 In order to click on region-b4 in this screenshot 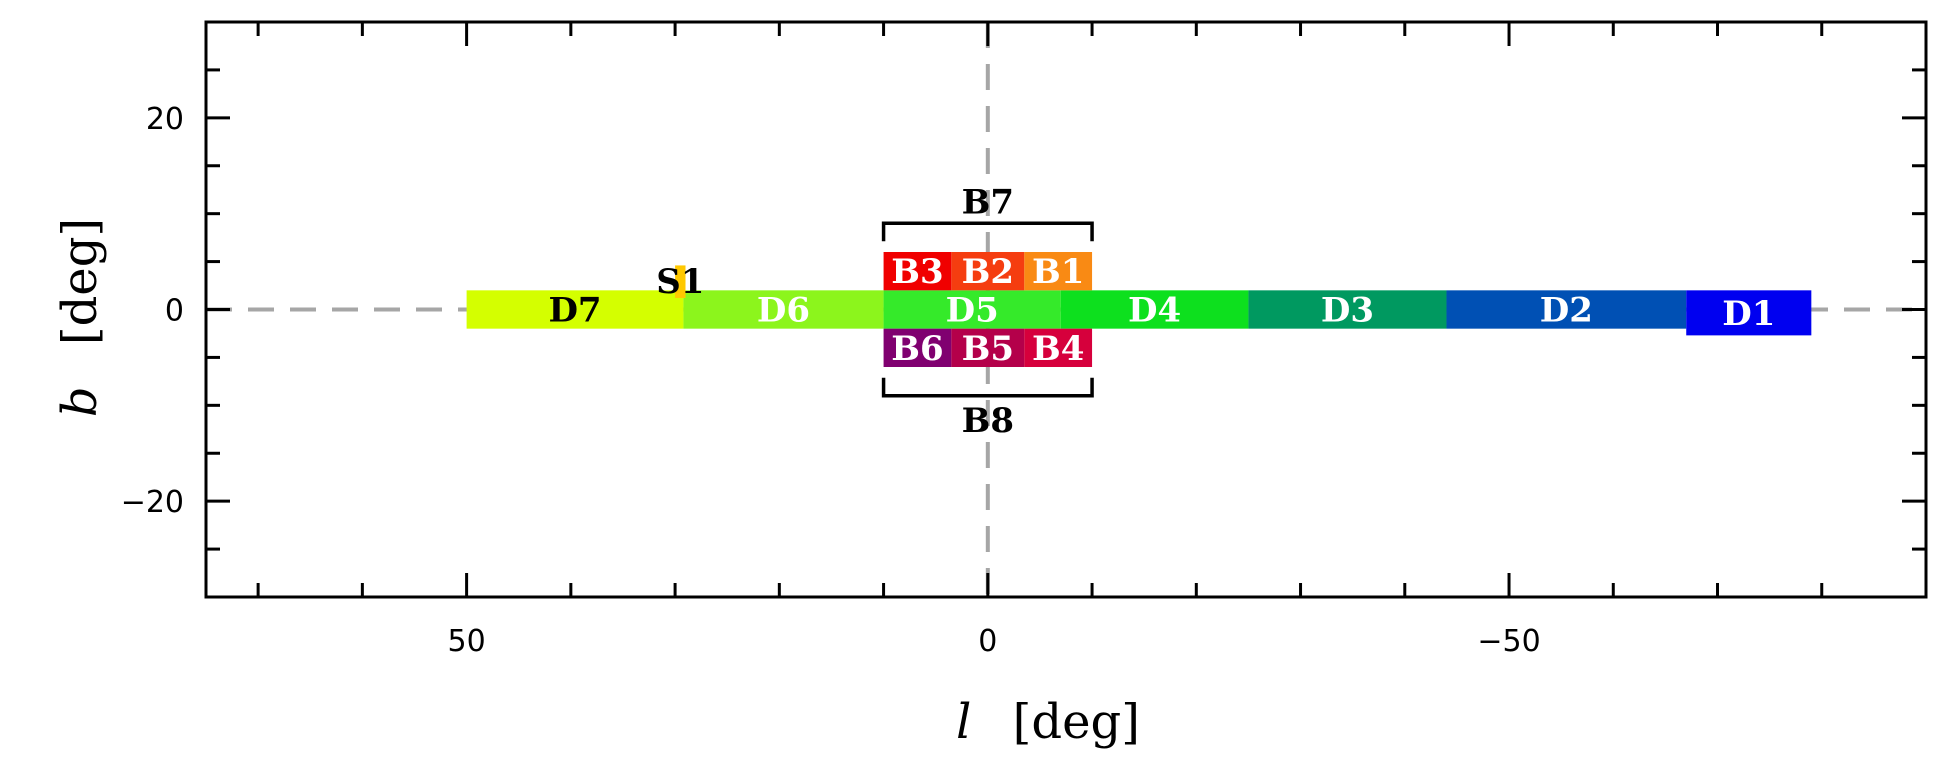, I will do `click(1058, 347)`.